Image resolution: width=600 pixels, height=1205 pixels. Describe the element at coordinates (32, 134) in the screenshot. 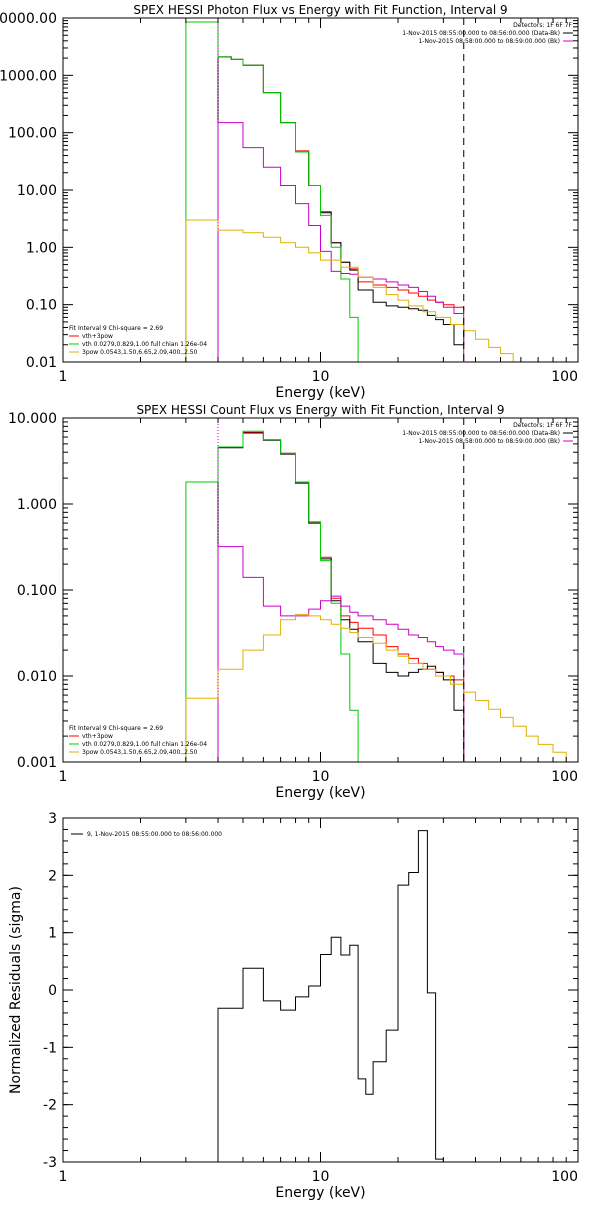

I see `y-tick-label: 100.00` at that location.